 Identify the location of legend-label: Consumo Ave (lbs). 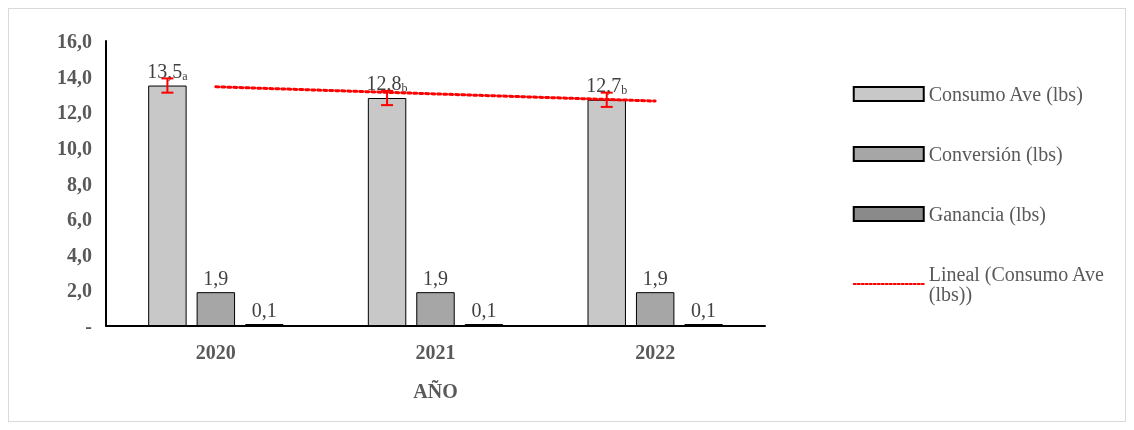
(1005, 94).